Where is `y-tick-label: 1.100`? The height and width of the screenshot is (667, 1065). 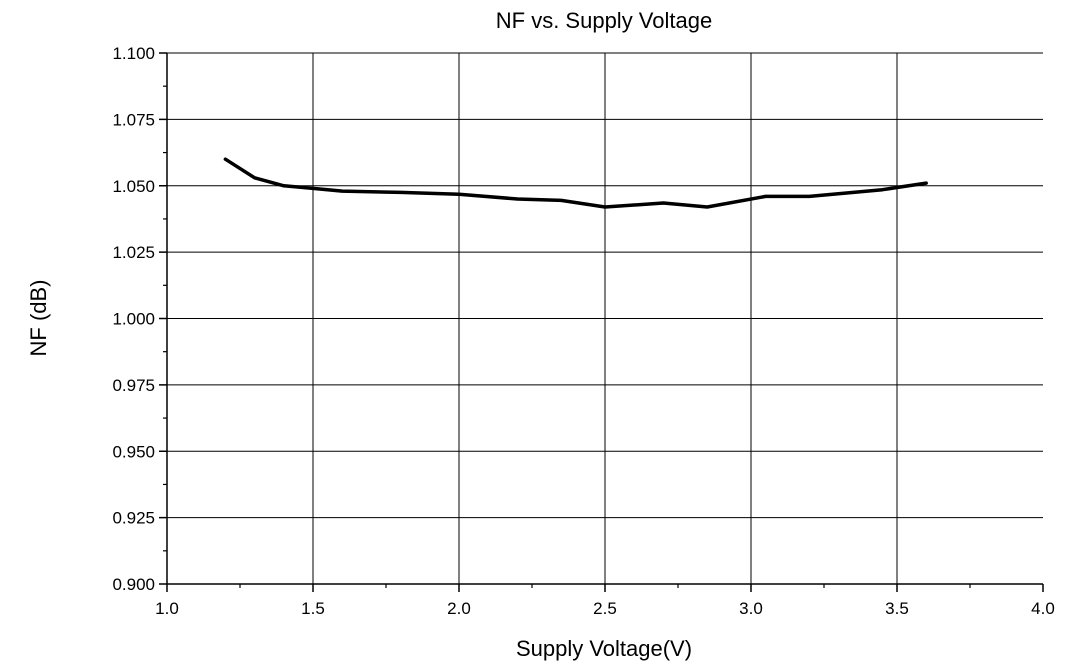
y-tick-label: 1.100 is located at coordinates (133, 53).